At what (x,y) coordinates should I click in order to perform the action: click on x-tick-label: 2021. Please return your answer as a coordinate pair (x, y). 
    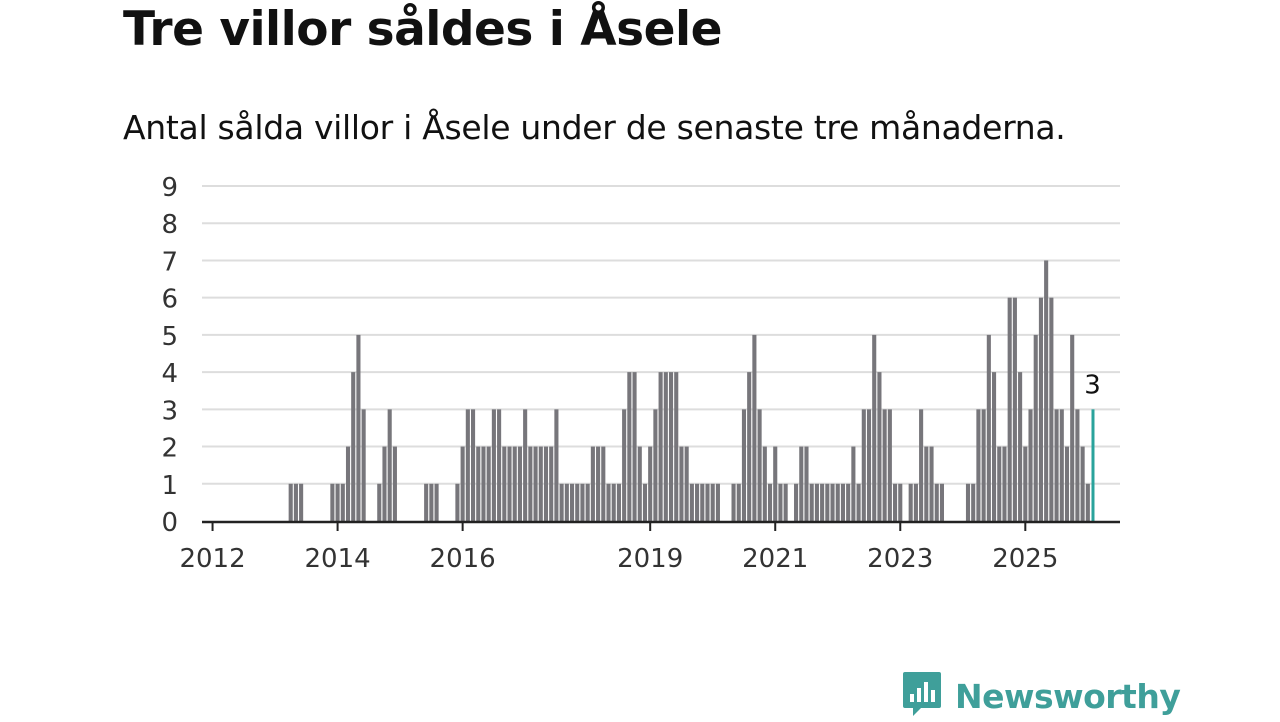
    Looking at the image, I should click on (775, 559).